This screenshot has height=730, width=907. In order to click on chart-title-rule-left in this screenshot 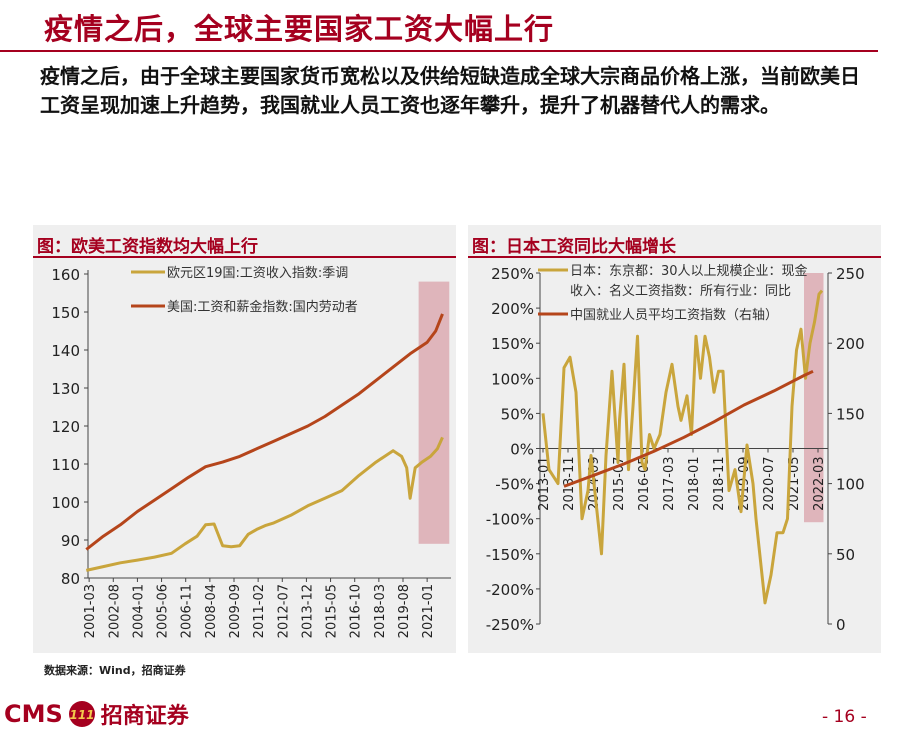, I will do `click(244, 257)`.